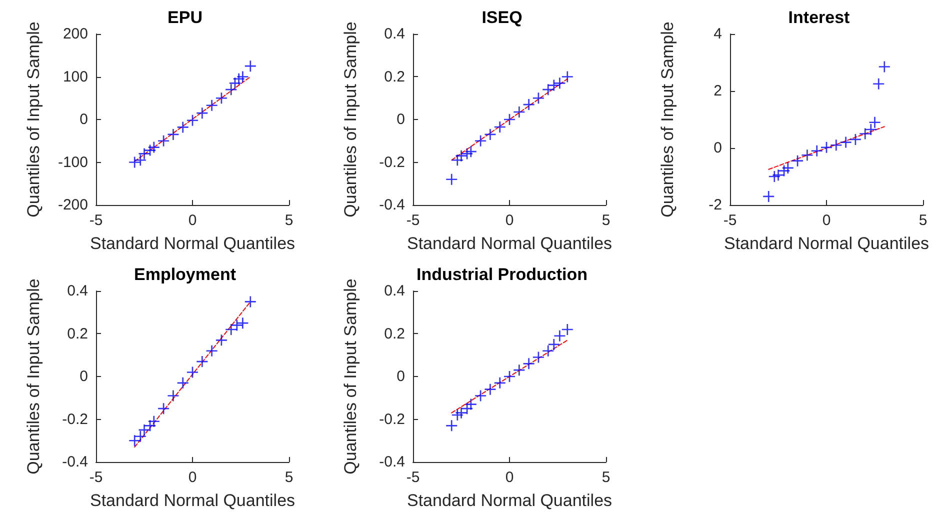 The height and width of the screenshot is (514, 952). What do you see at coordinates (73, 162) in the screenshot?
I see `y-tick-label: -100` at bounding box center [73, 162].